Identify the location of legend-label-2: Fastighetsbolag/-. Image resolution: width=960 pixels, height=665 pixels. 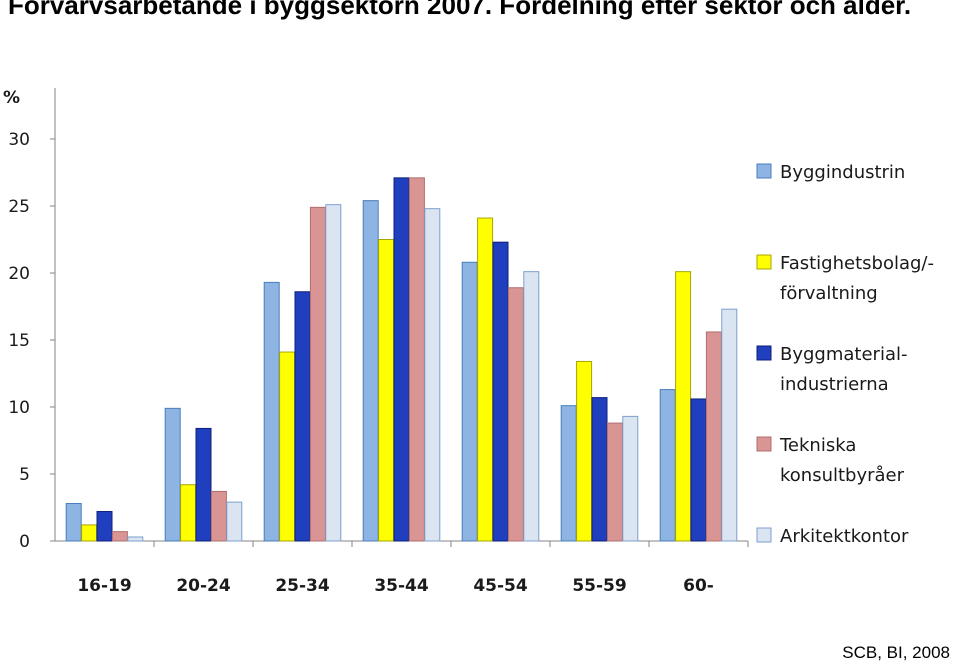
(857, 263).